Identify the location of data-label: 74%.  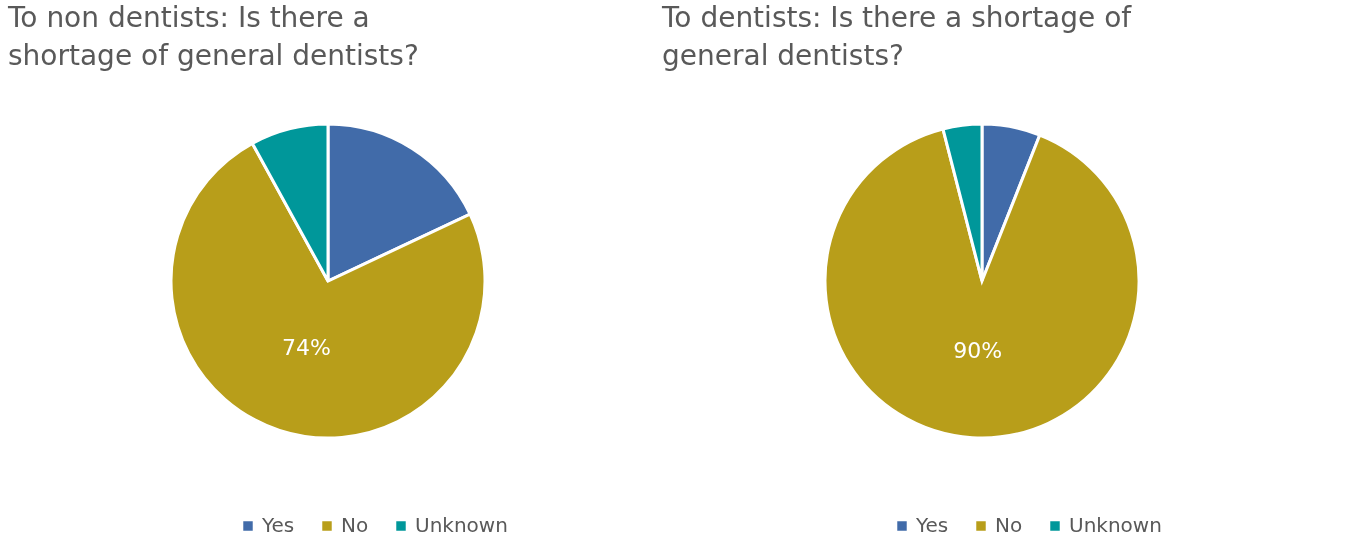
(306, 347).